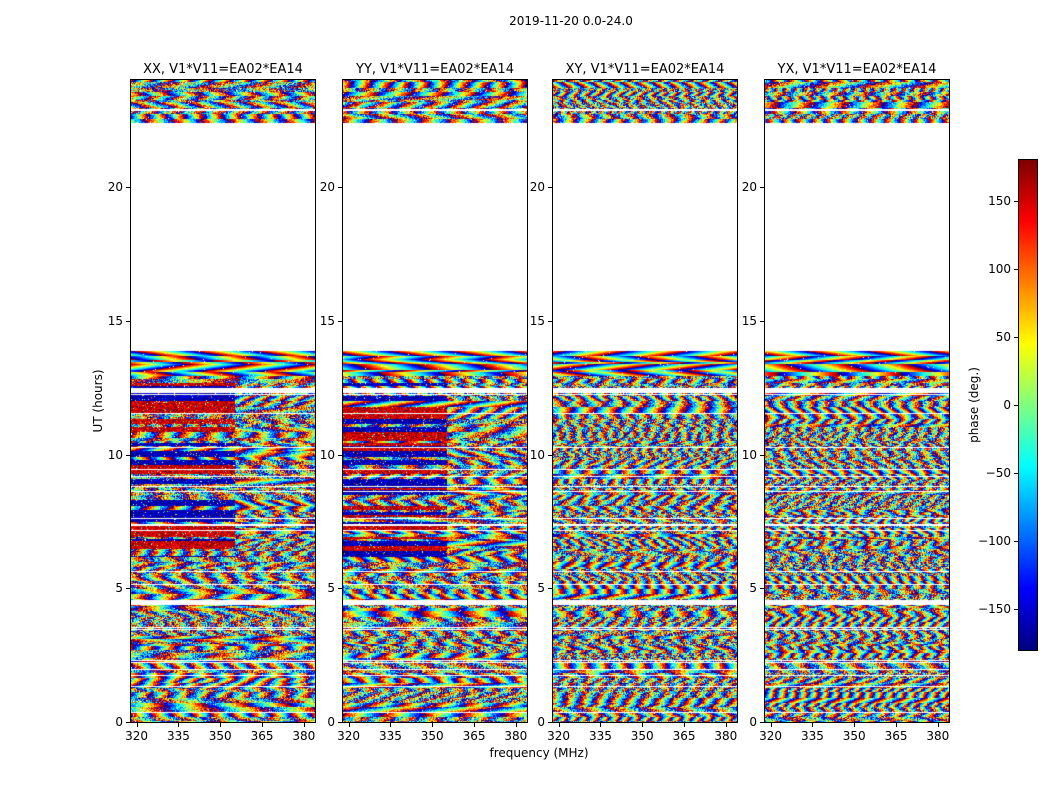 The width and height of the screenshot is (1050, 800). I want to click on colorbar-label: phase (deg.), so click(974, 405).